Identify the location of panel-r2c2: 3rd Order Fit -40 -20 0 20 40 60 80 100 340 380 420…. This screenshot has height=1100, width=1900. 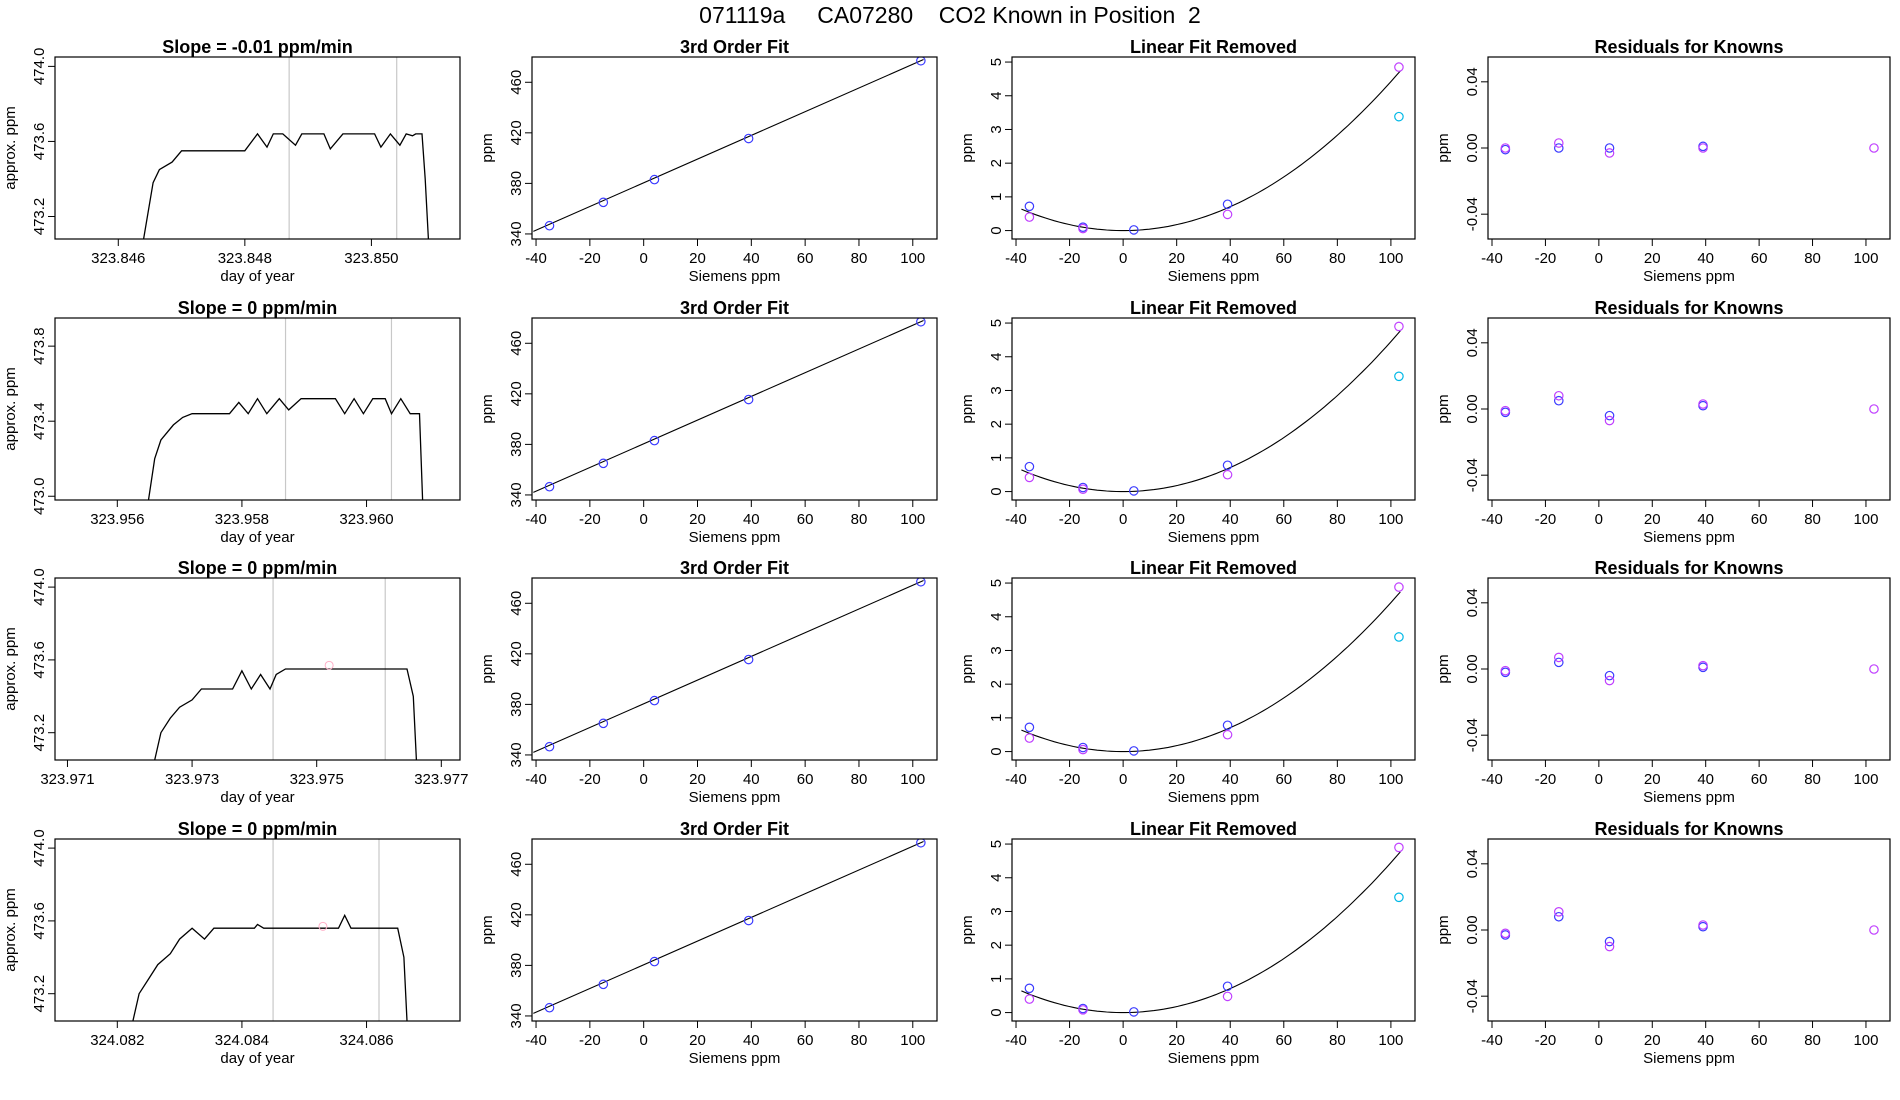
(708, 422).